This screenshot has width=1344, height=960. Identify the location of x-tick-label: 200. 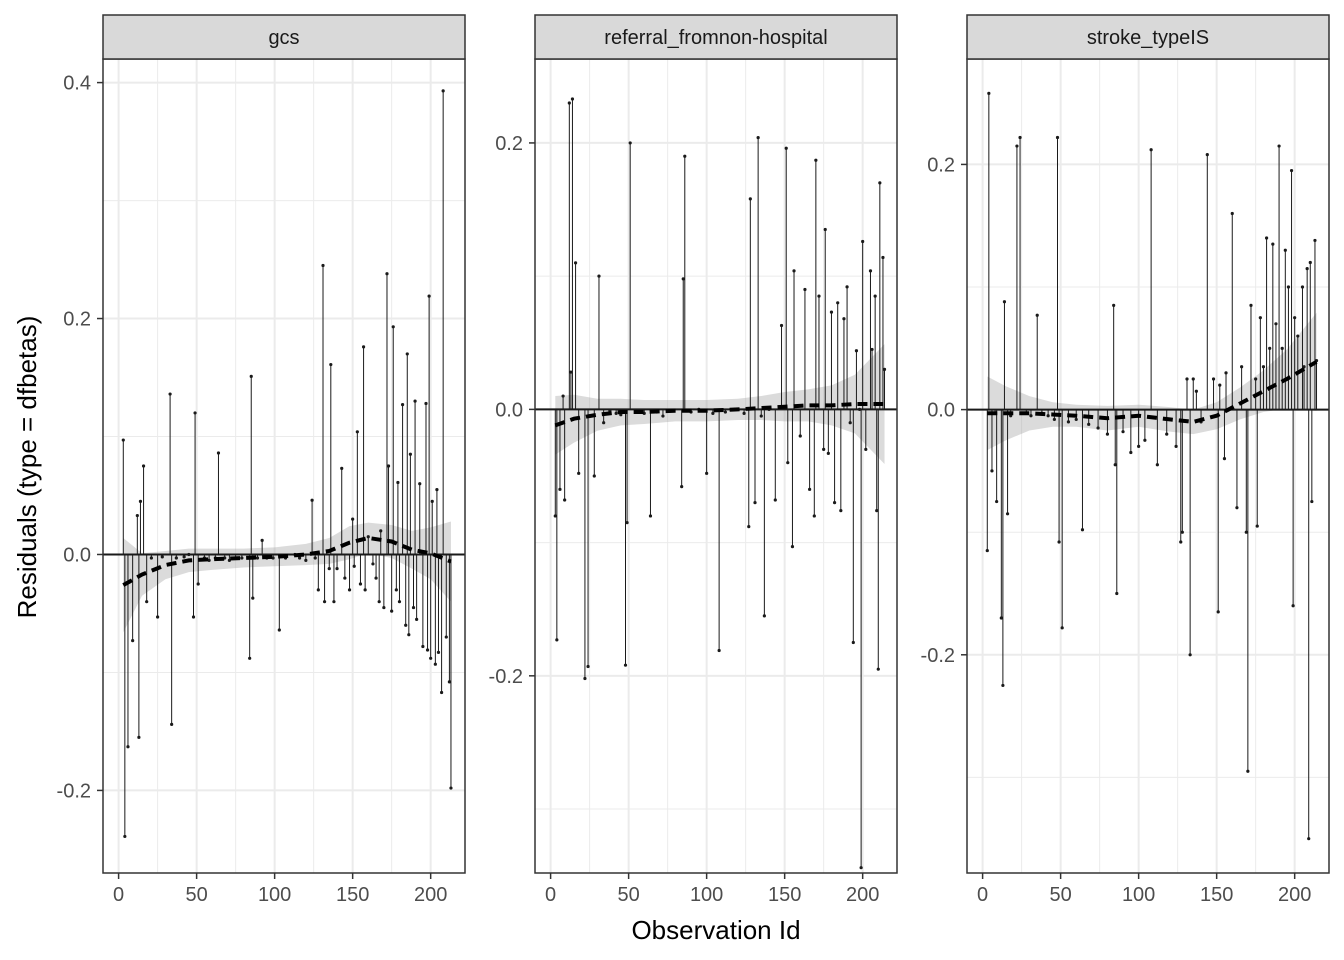
(1294, 895).